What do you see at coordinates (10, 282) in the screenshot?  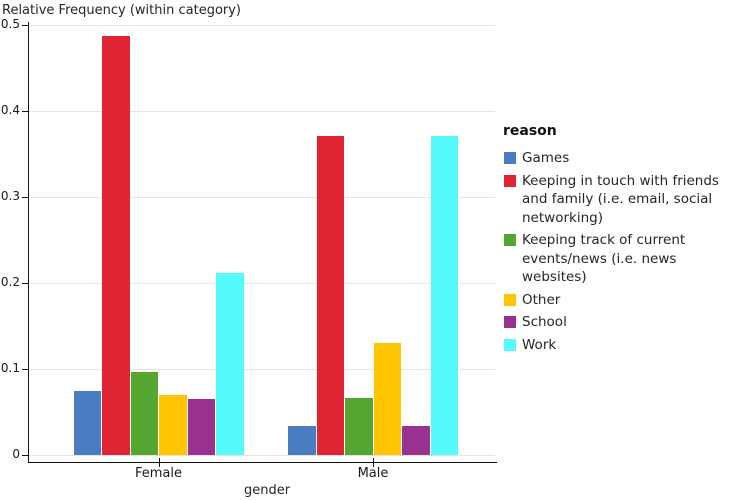 I see `y-tick-label: 0.2` at bounding box center [10, 282].